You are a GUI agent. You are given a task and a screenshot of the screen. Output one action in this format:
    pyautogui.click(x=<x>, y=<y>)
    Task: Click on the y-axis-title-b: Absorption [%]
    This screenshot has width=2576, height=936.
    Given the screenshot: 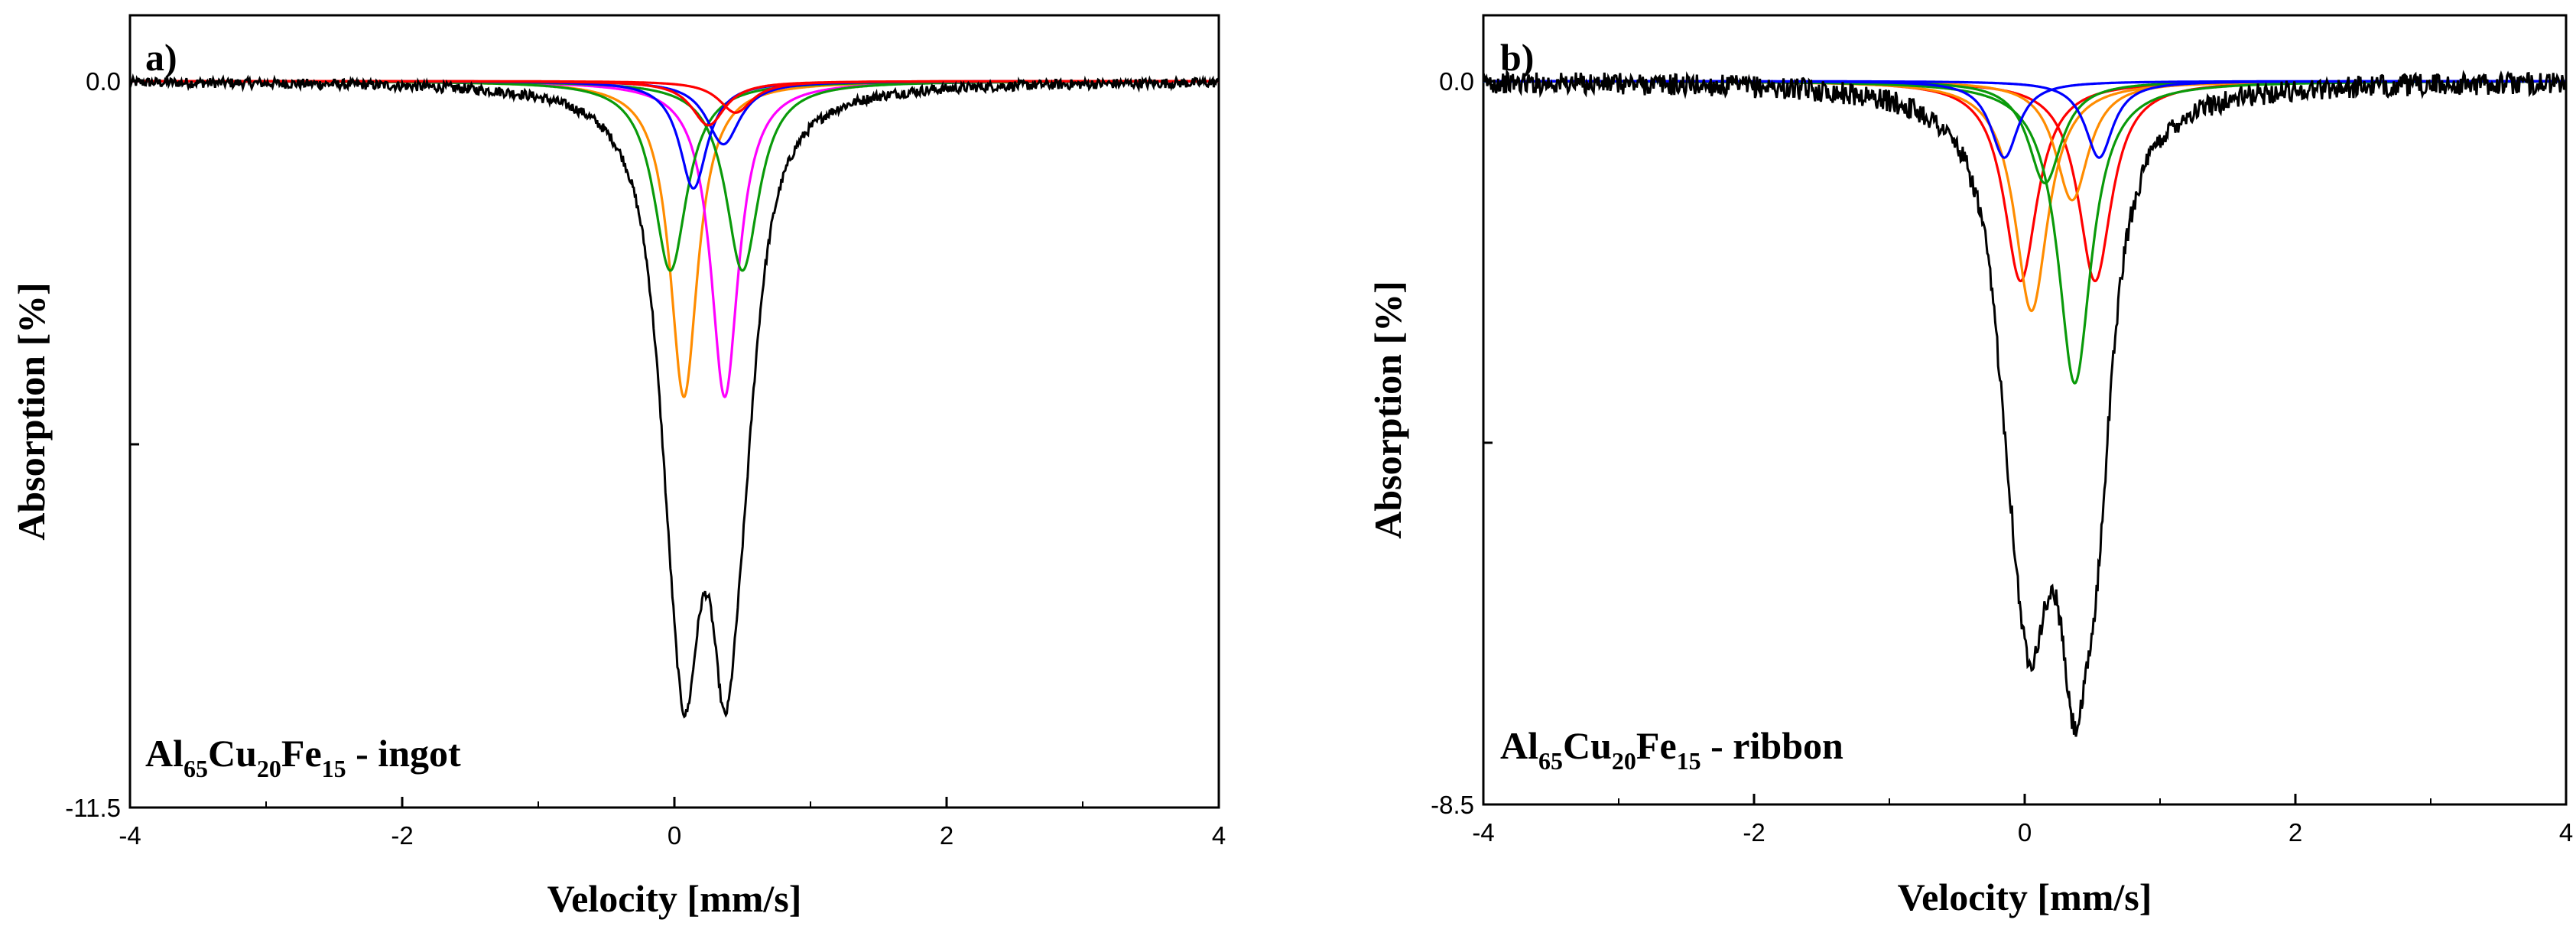 What is the action you would take?
    pyautogui.click(x=1388, y=410)
    